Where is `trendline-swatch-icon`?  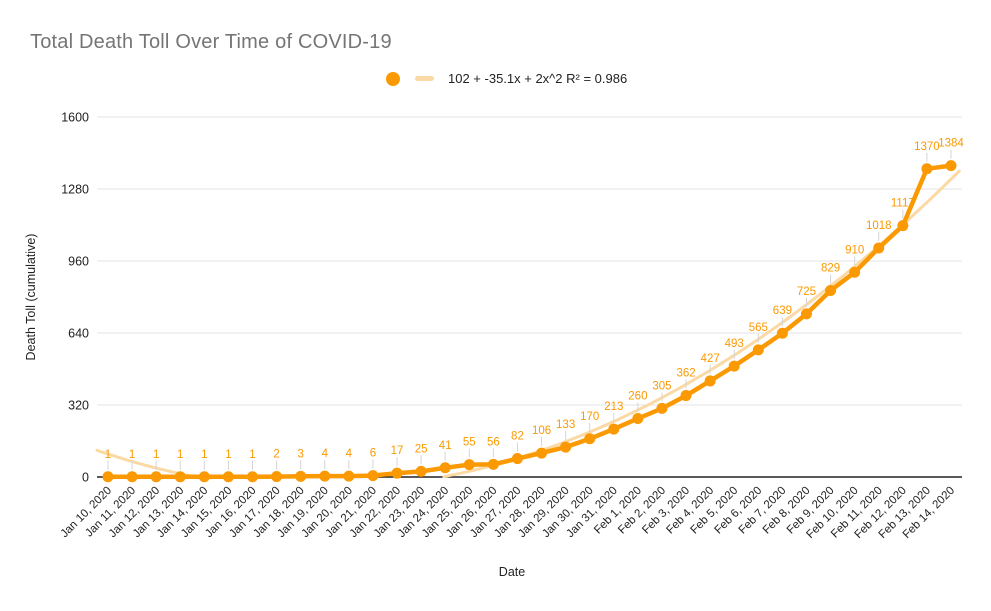 trendline-swatch-icon is located at coordinates (424, 78).